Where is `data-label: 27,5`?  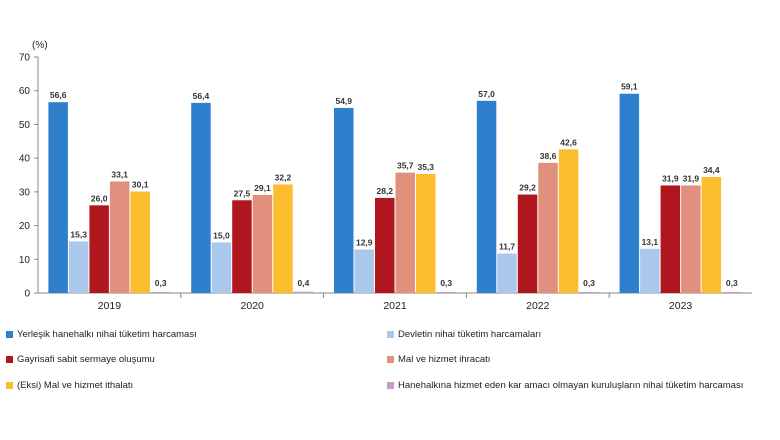 data-label: 27,5 is located at coordinates (242, 193).